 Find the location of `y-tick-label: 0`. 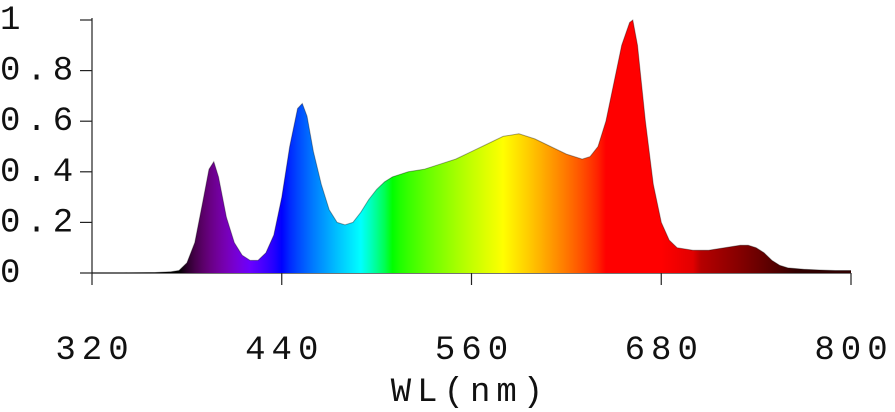

y-tick-label: 0 is located at coordinates (13, 274).